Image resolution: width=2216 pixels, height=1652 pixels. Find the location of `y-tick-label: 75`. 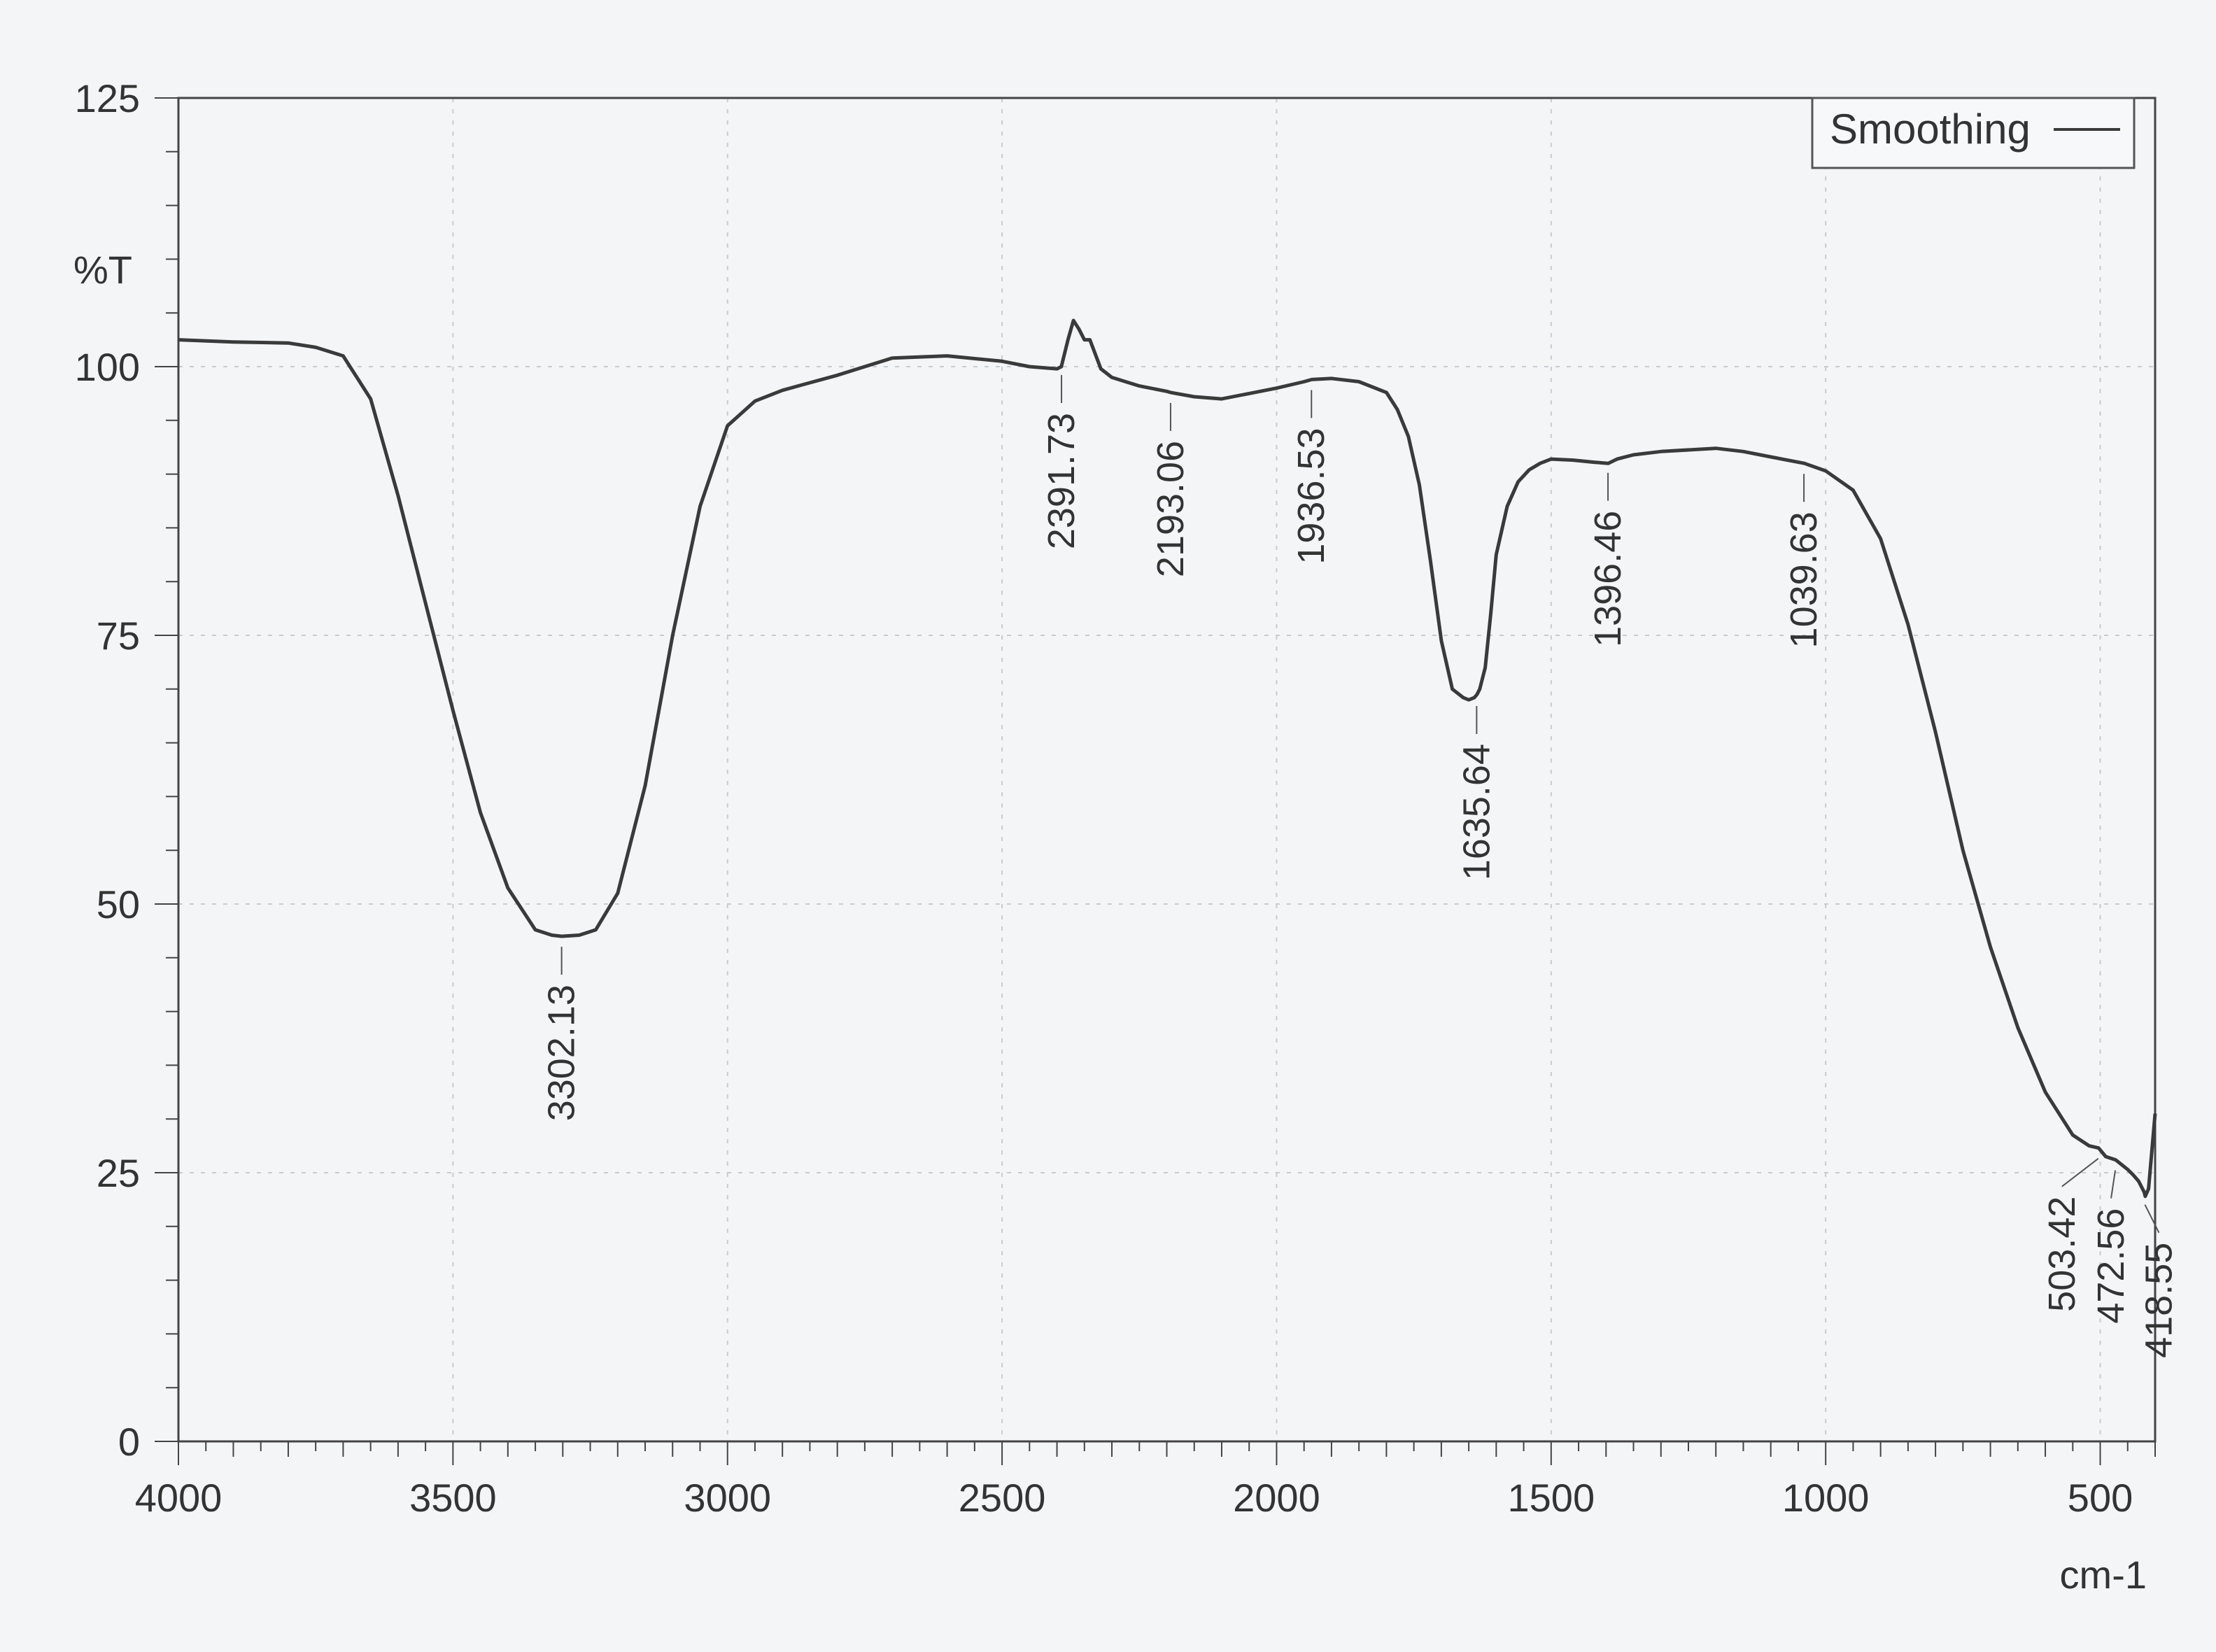

y-tick-label: 75 is located at coordinates (118, 636).